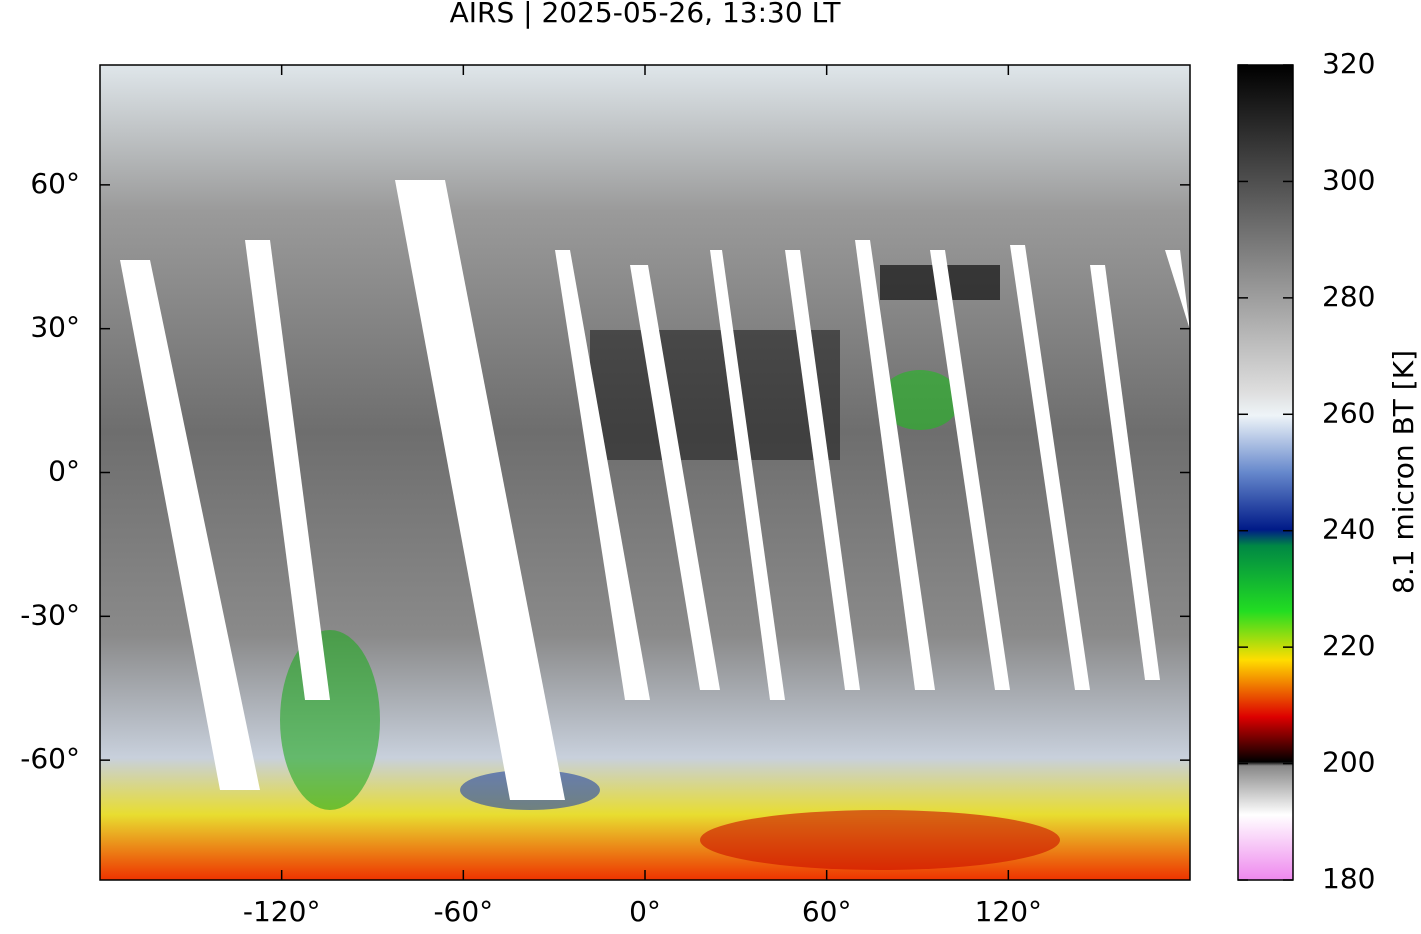  I want to click on colorbar, so click(1265, 472).